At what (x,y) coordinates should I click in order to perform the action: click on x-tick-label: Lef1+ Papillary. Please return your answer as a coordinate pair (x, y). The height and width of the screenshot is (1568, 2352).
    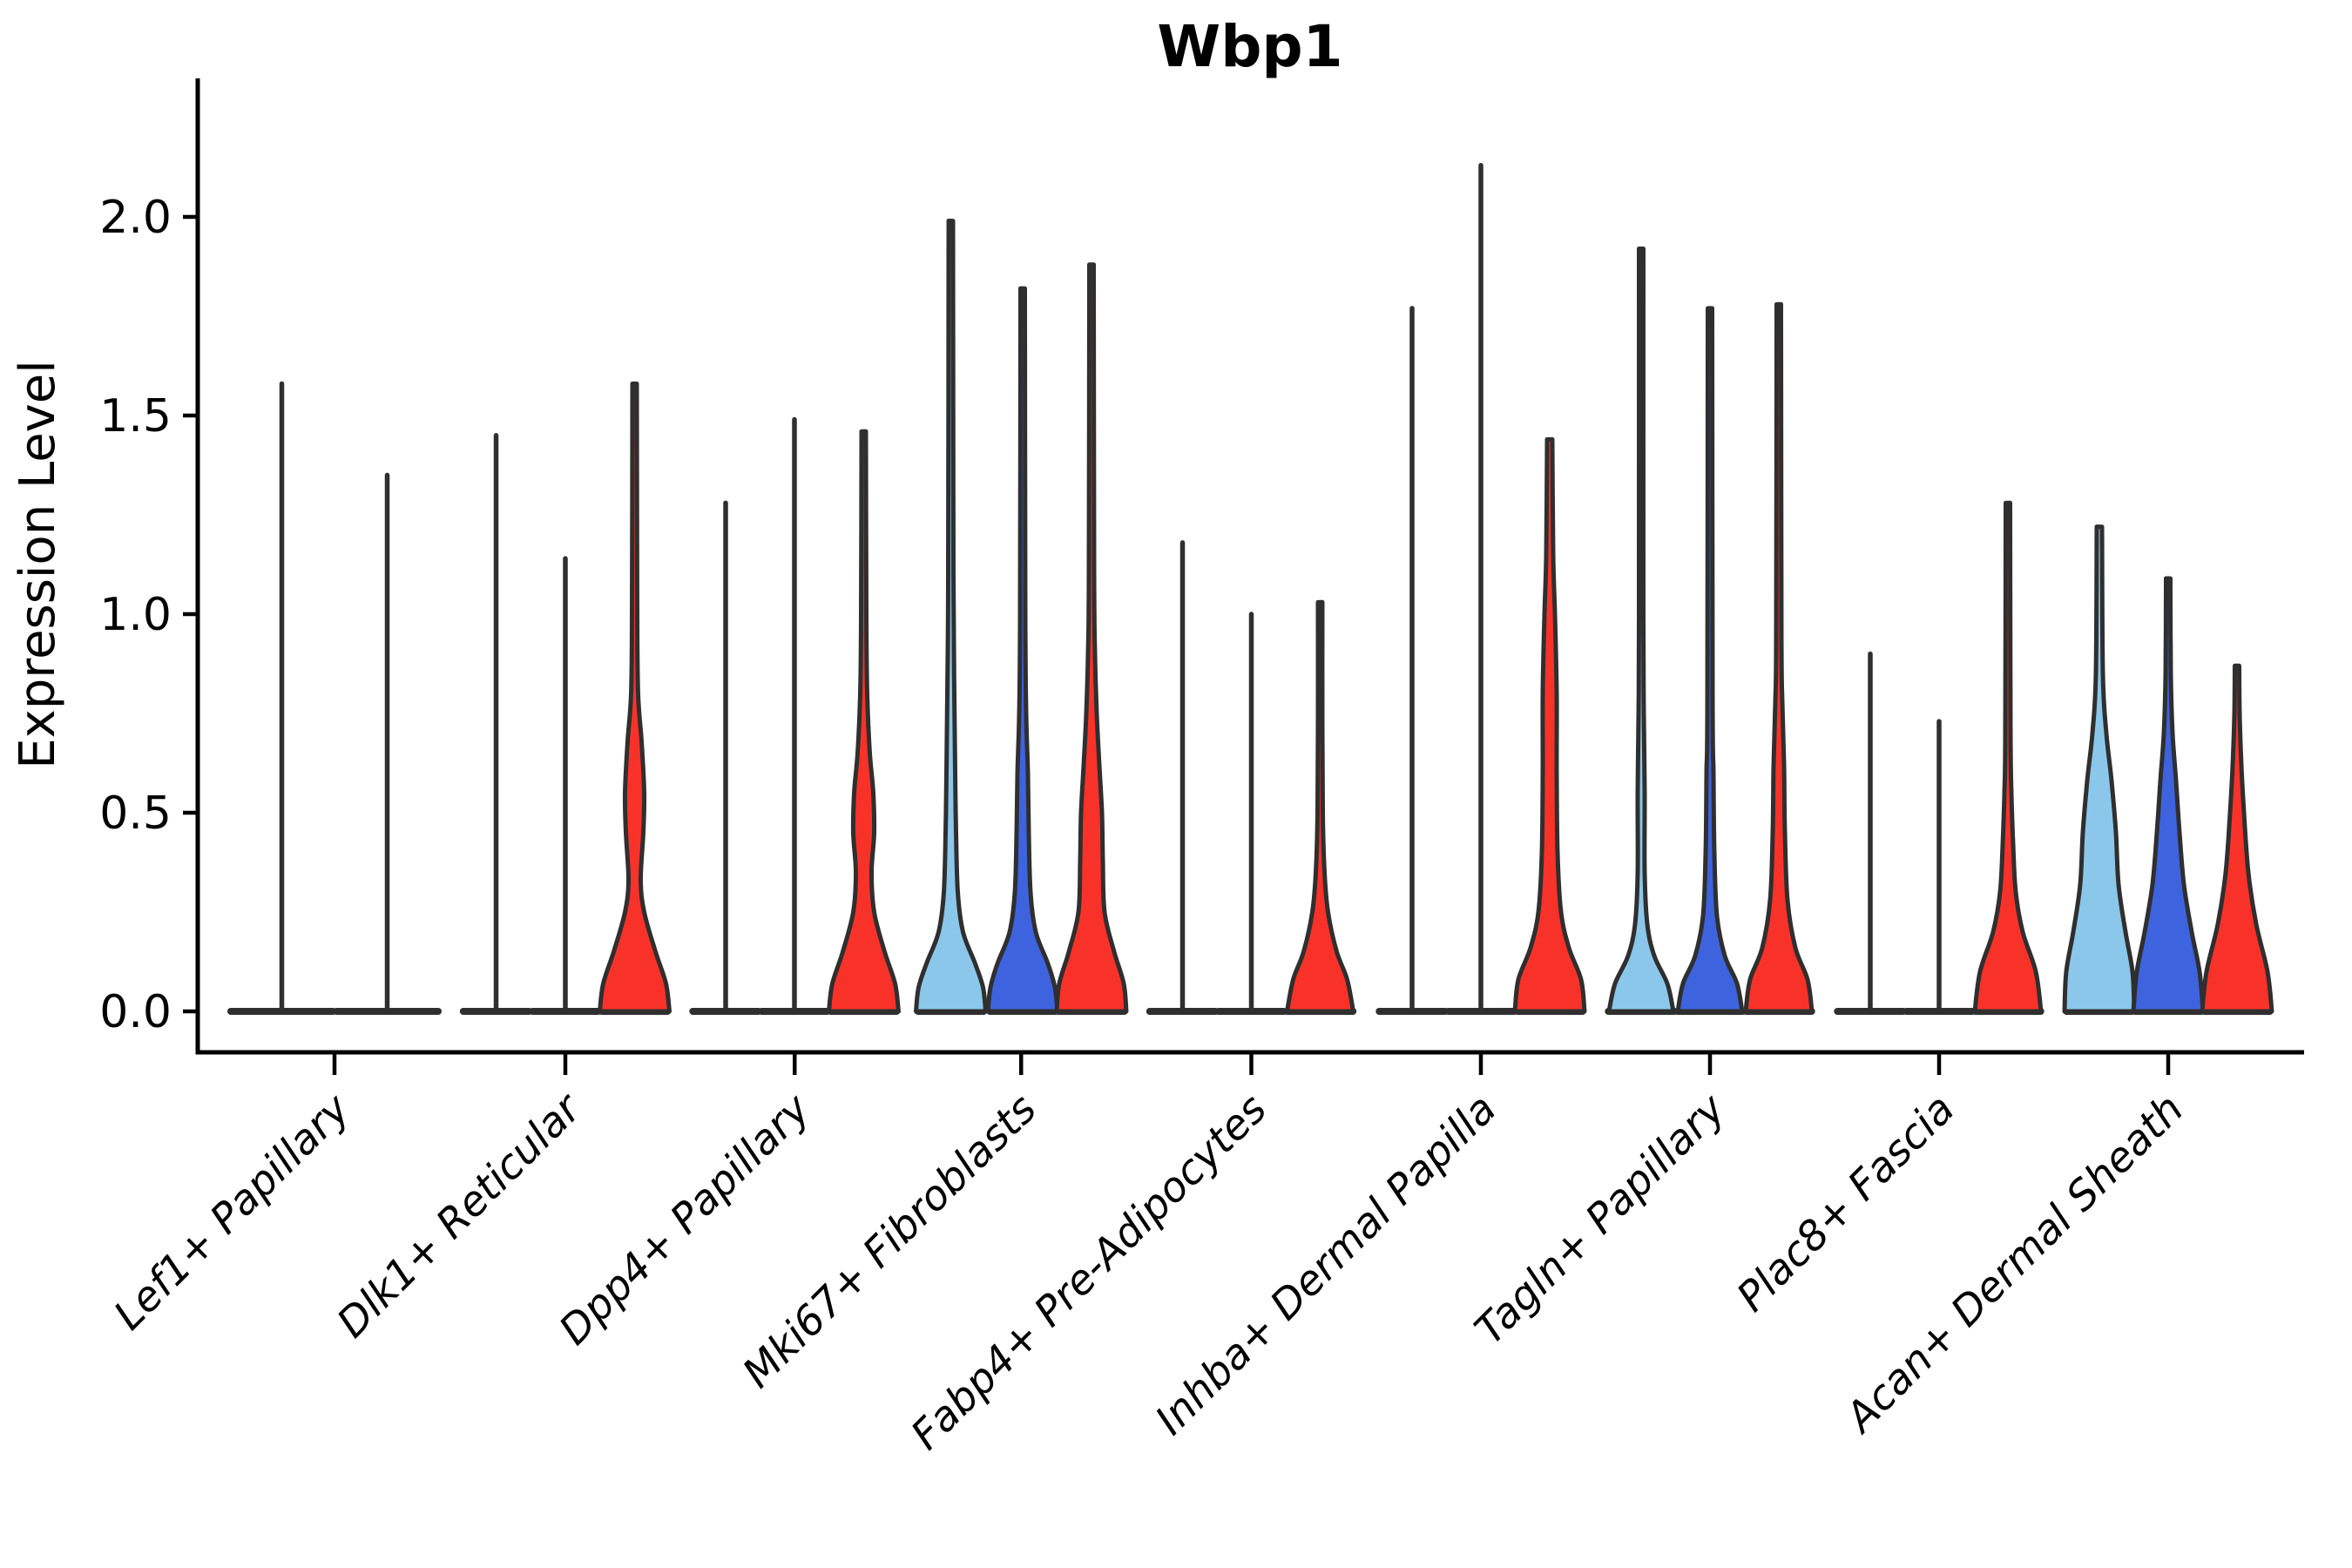
    Looking at the image, I should click on (233, 1212).